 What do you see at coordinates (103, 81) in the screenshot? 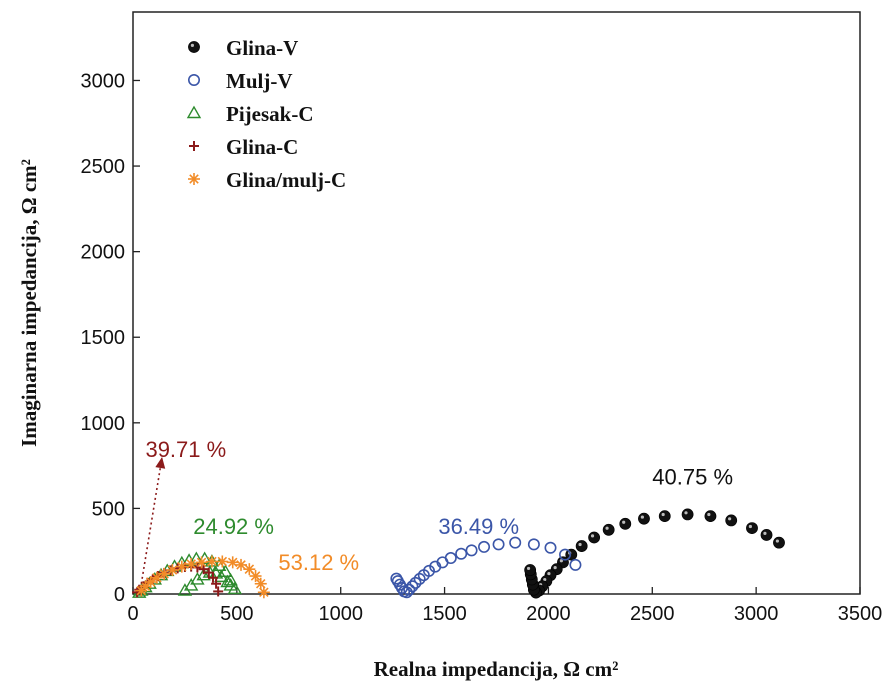
I see `y-tick-label: 3000` at bounding box center [103, 81].